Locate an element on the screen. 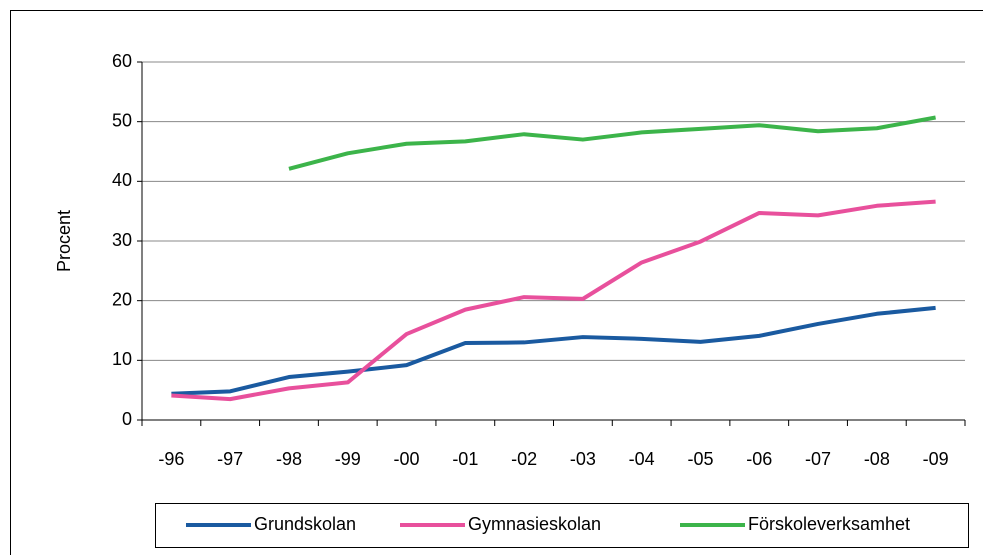 Image resolution: width=983 pixels, height=555 pixels. x-tick-label: -07 is located at coordinates (818, 459).